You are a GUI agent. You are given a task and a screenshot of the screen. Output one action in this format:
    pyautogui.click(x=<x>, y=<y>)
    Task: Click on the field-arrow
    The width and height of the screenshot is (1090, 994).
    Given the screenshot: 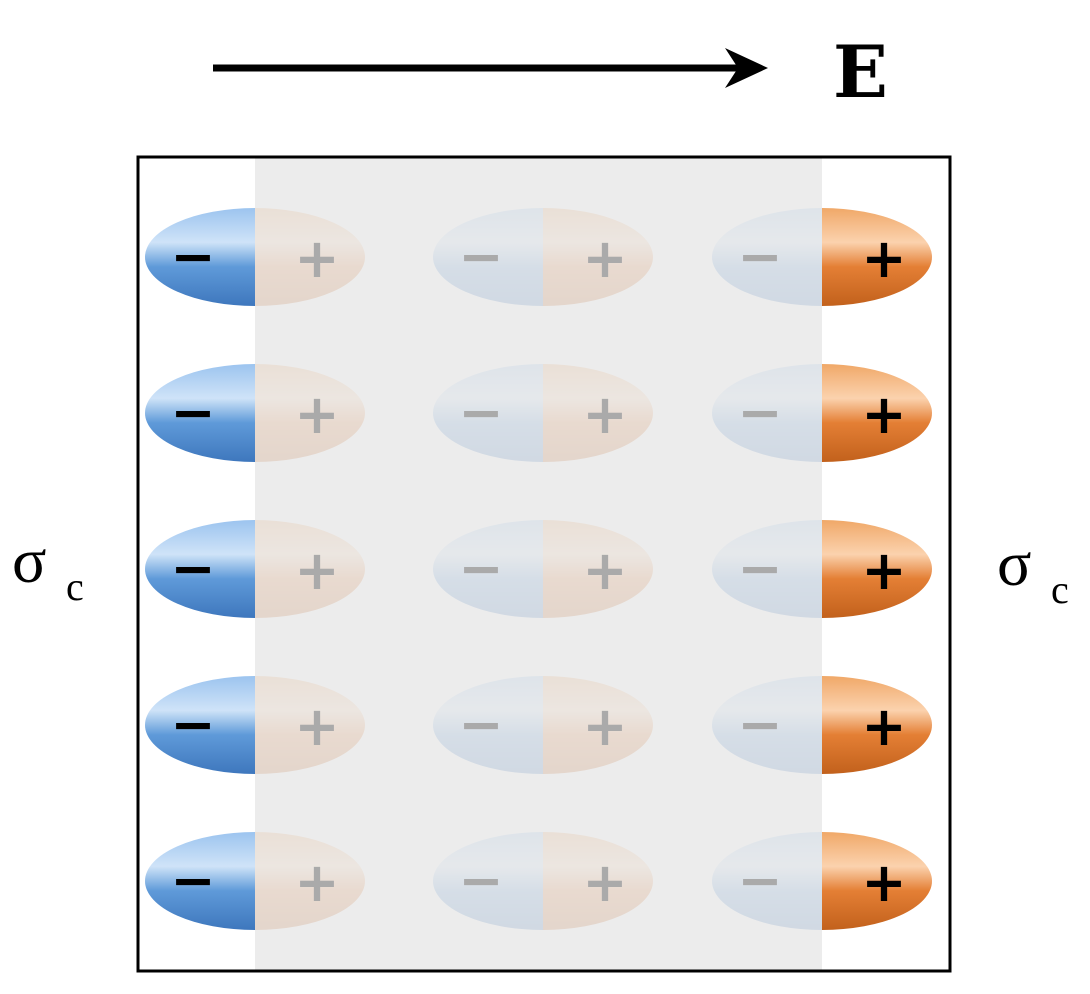 What is the action you would take?
    pyautogui.click(x=490, y=68)
    